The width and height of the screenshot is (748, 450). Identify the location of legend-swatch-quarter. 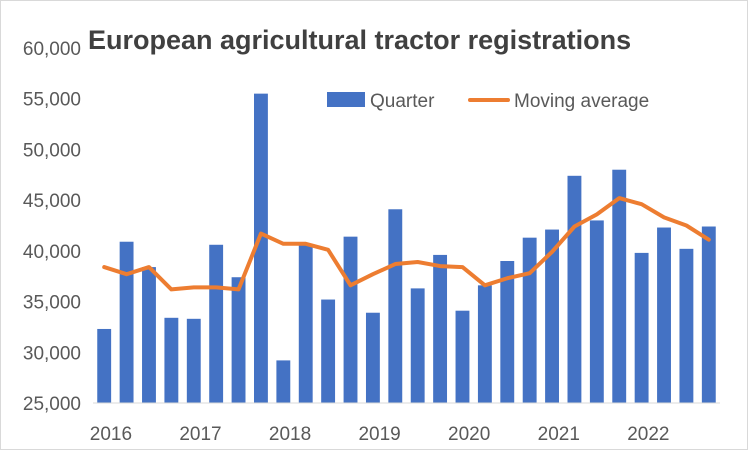
(346, 99).